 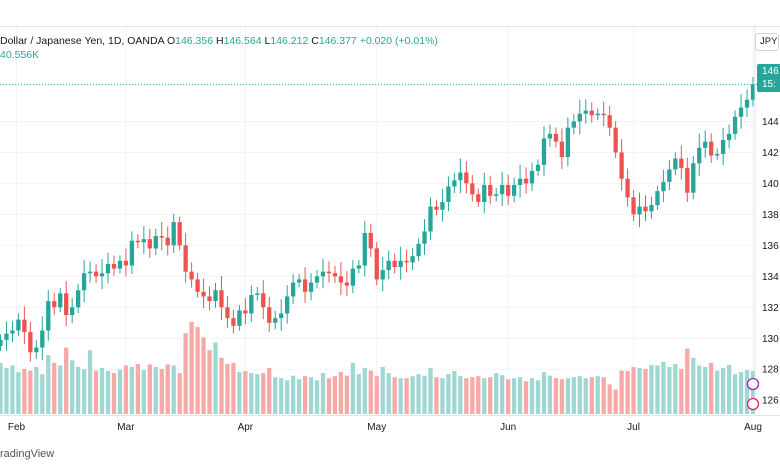 What do you see at coordinates (27, 454) in the screenshot?
I see `footer-brand: radingView` at bounding box center [27, 454].